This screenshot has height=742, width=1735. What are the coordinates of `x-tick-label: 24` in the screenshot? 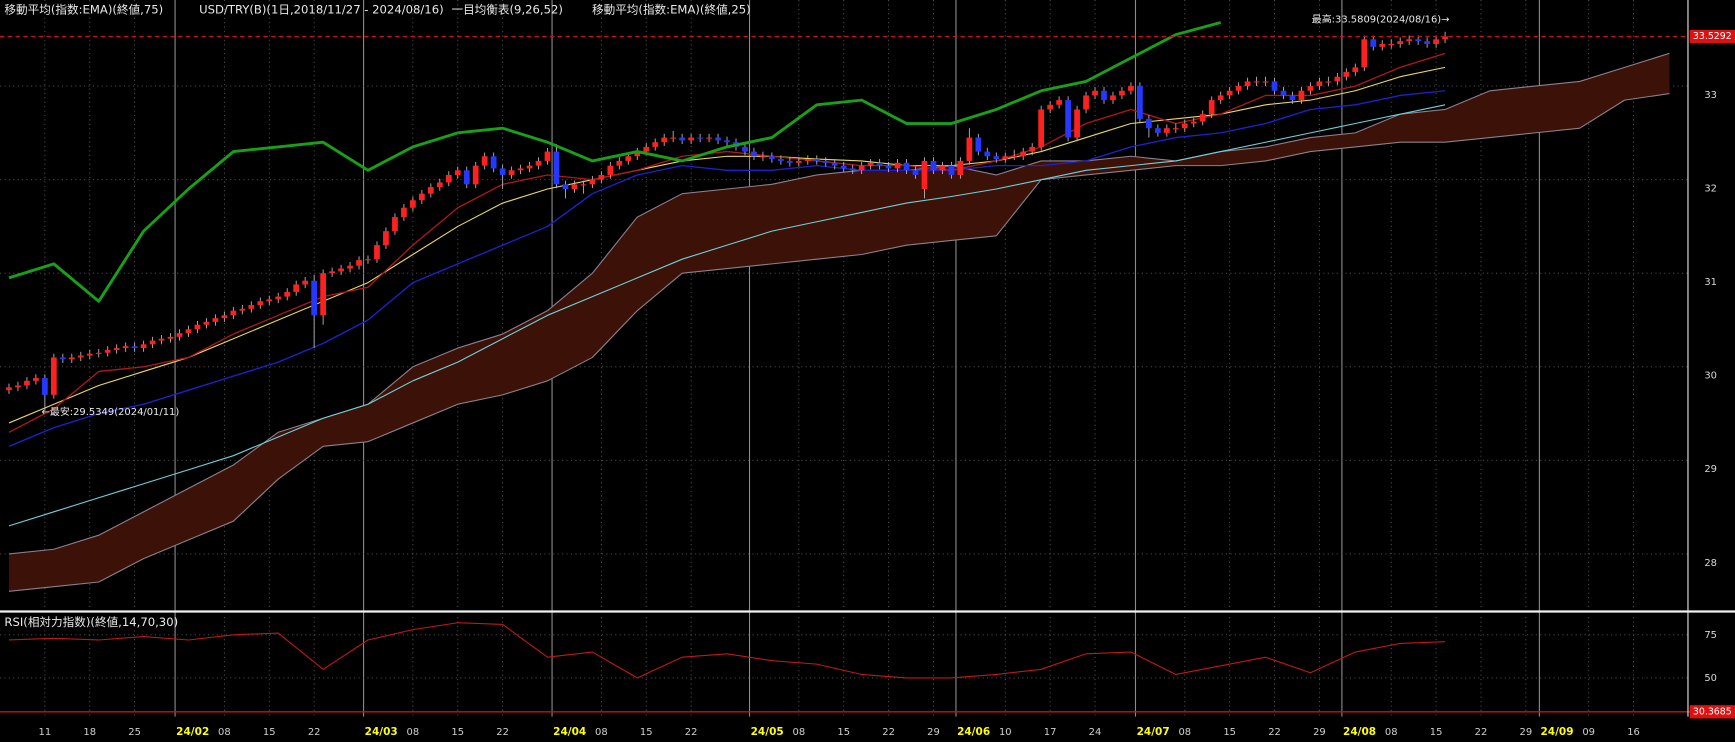 It's located at (1095, 732).